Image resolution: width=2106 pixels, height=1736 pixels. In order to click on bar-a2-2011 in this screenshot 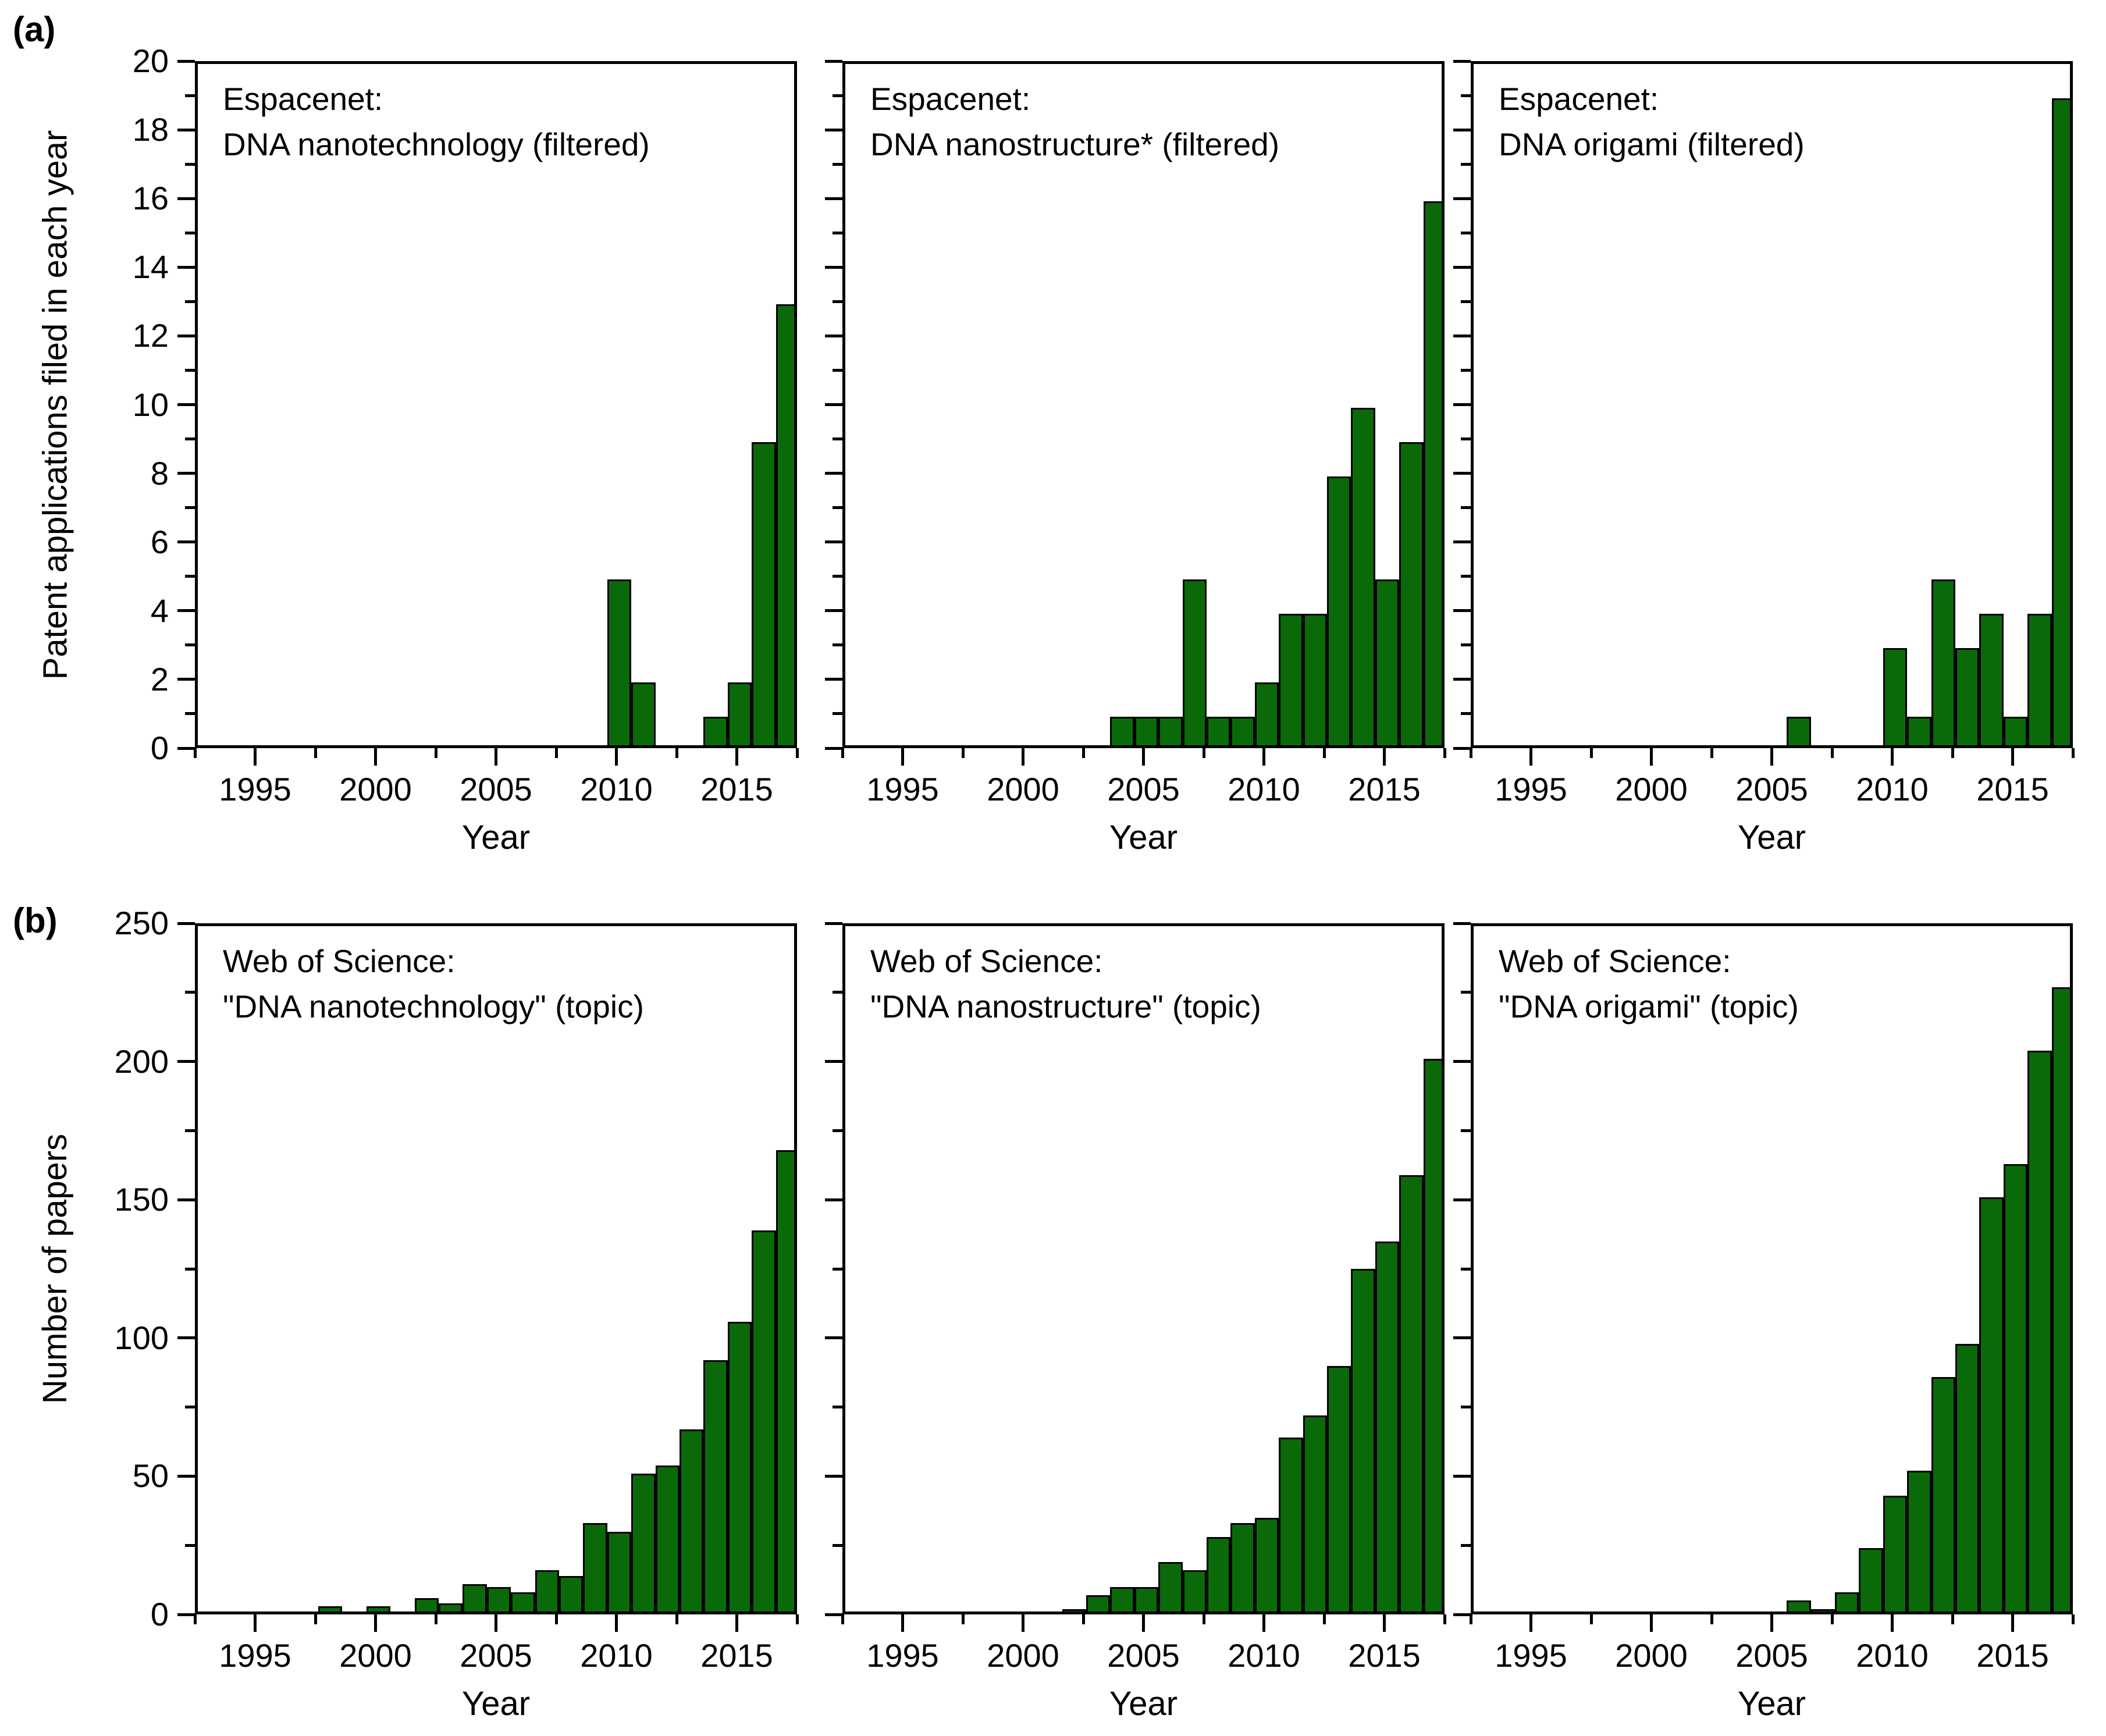, I will do `click(1291, 679)`.